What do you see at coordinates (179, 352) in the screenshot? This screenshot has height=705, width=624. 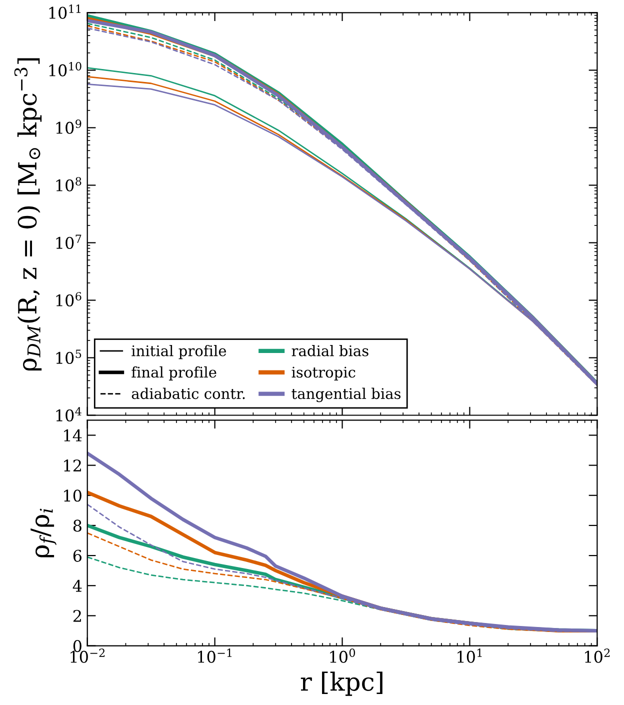 I see `annotation: initial profile` at bounding box center [179, 352].